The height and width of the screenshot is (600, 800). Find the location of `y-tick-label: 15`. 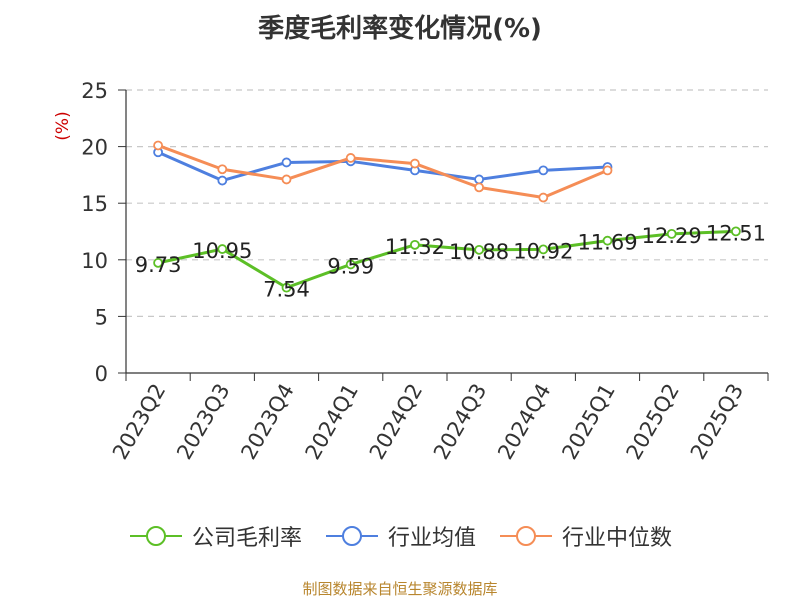

y-tick-label: 15 is located at coordinates (94, 204).